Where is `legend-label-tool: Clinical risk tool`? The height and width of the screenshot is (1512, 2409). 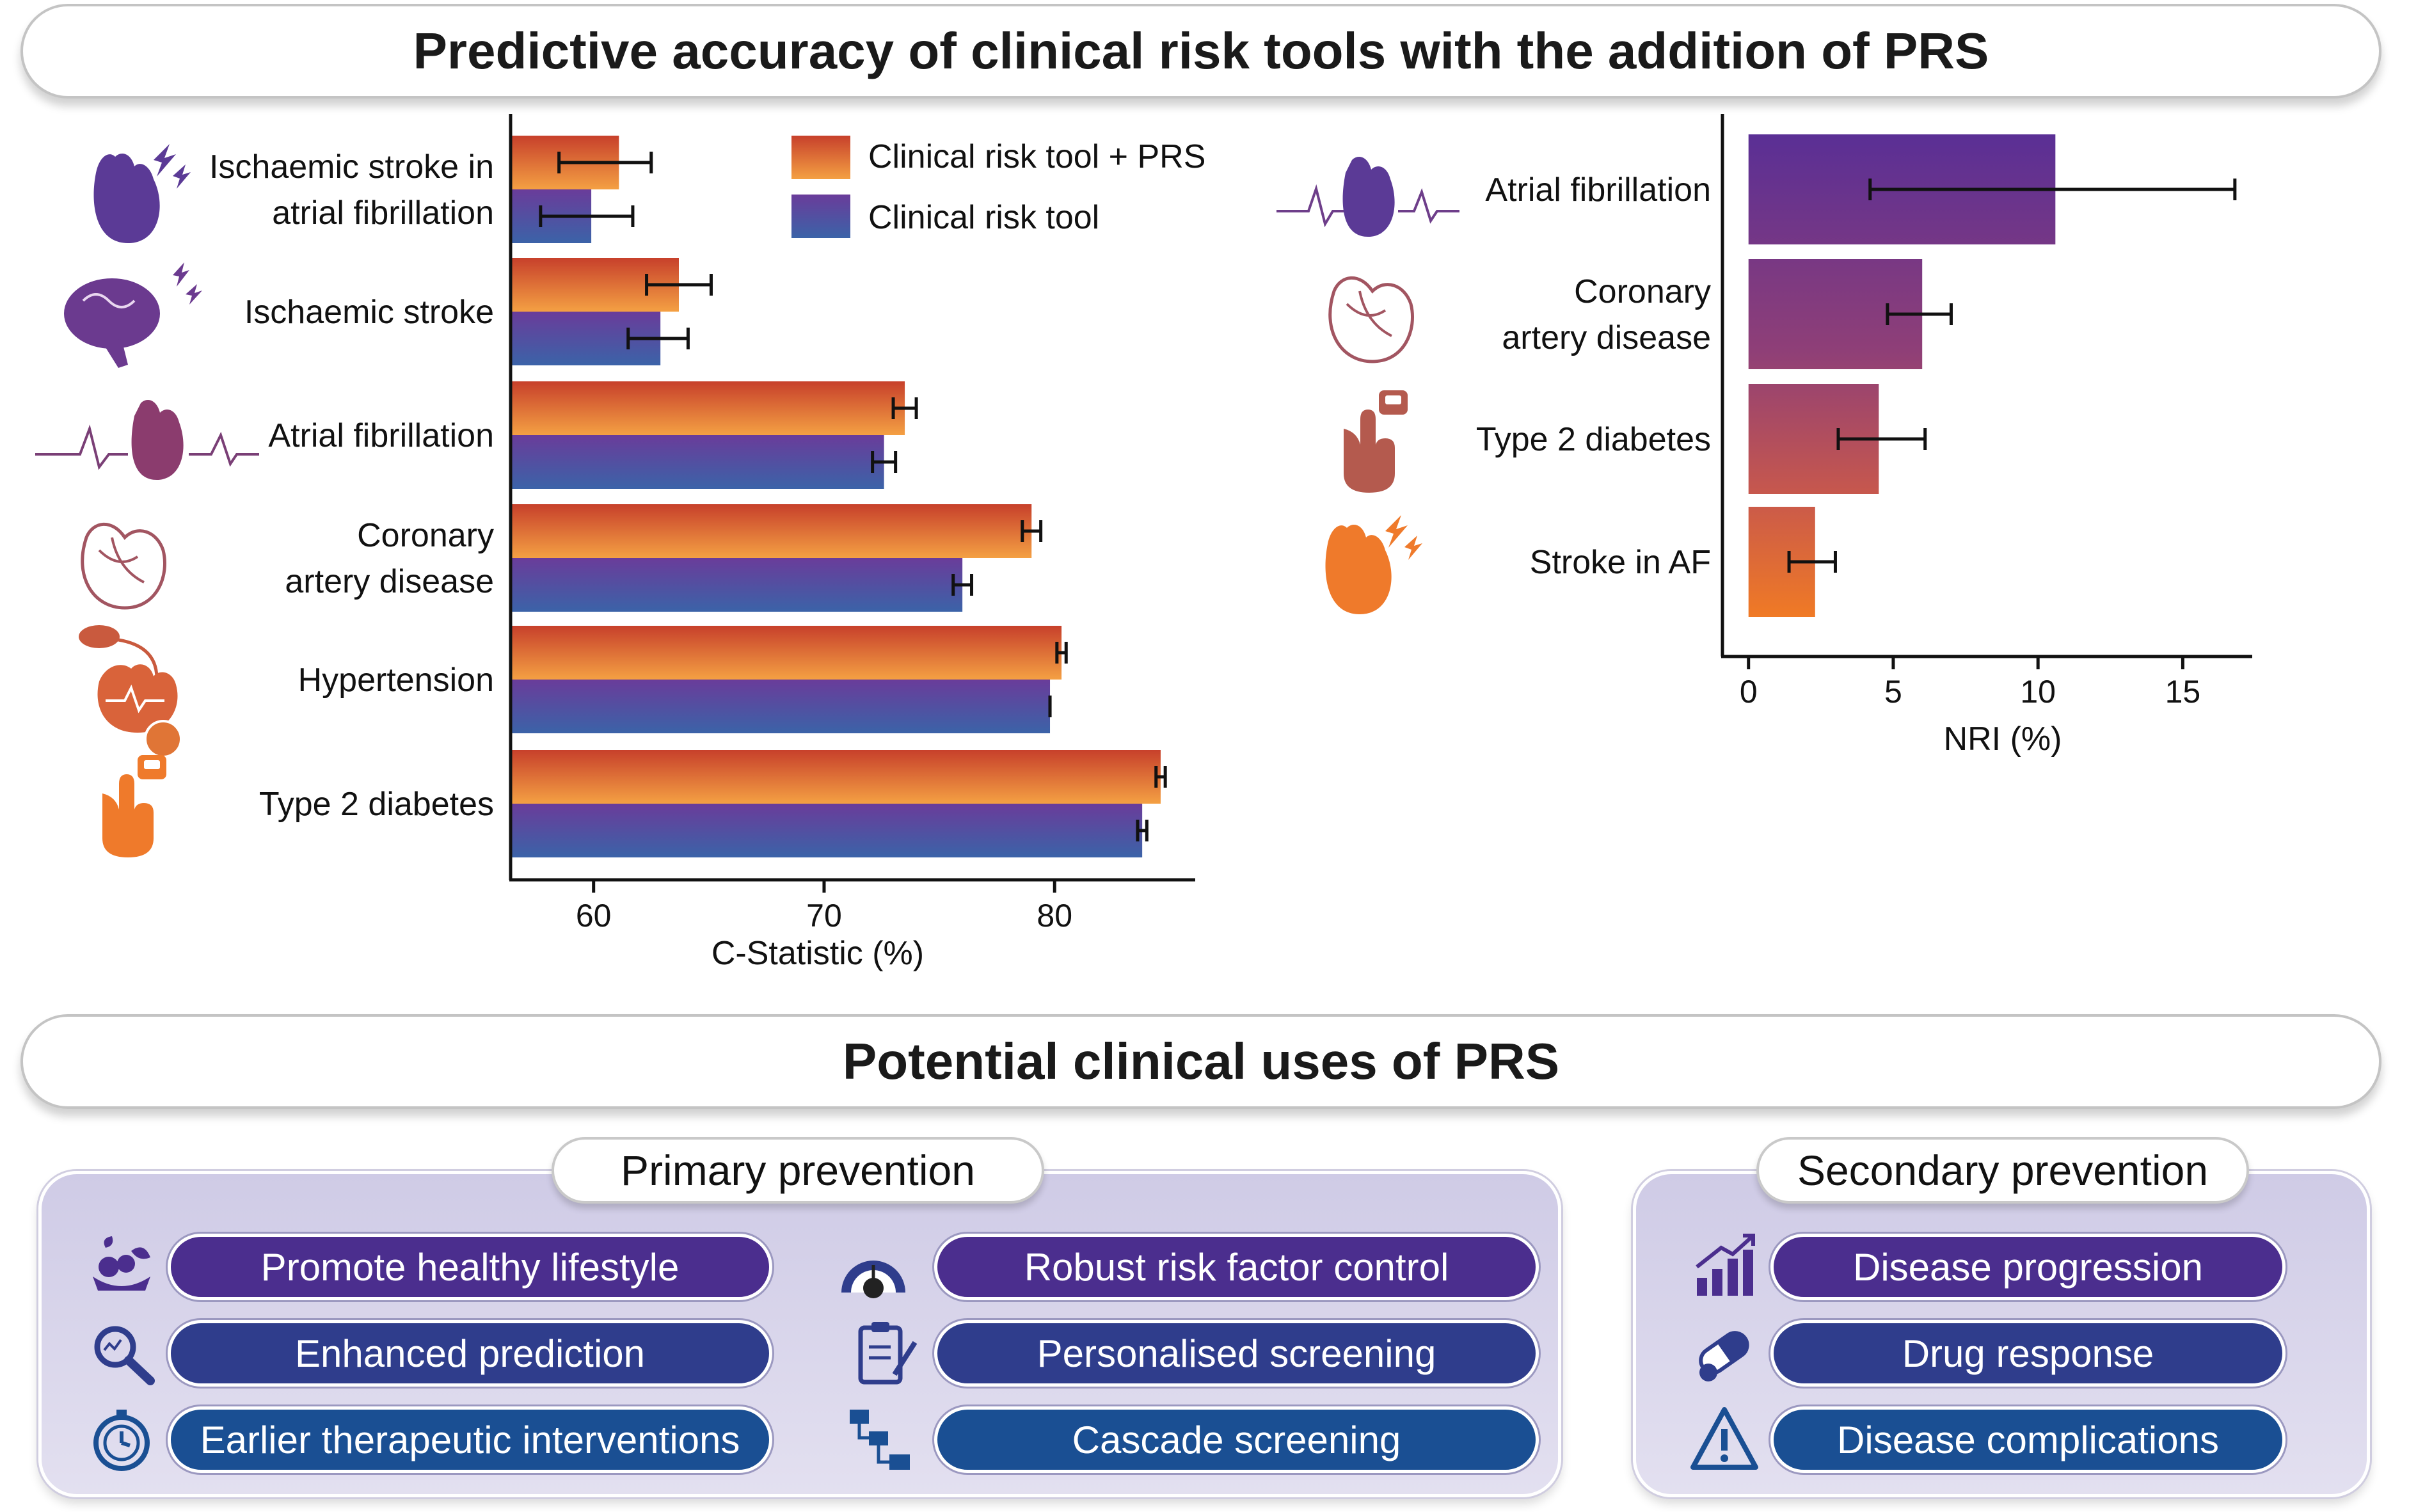 legend-label-tool: Clinical risk tool is located at coordinates (984, 217).